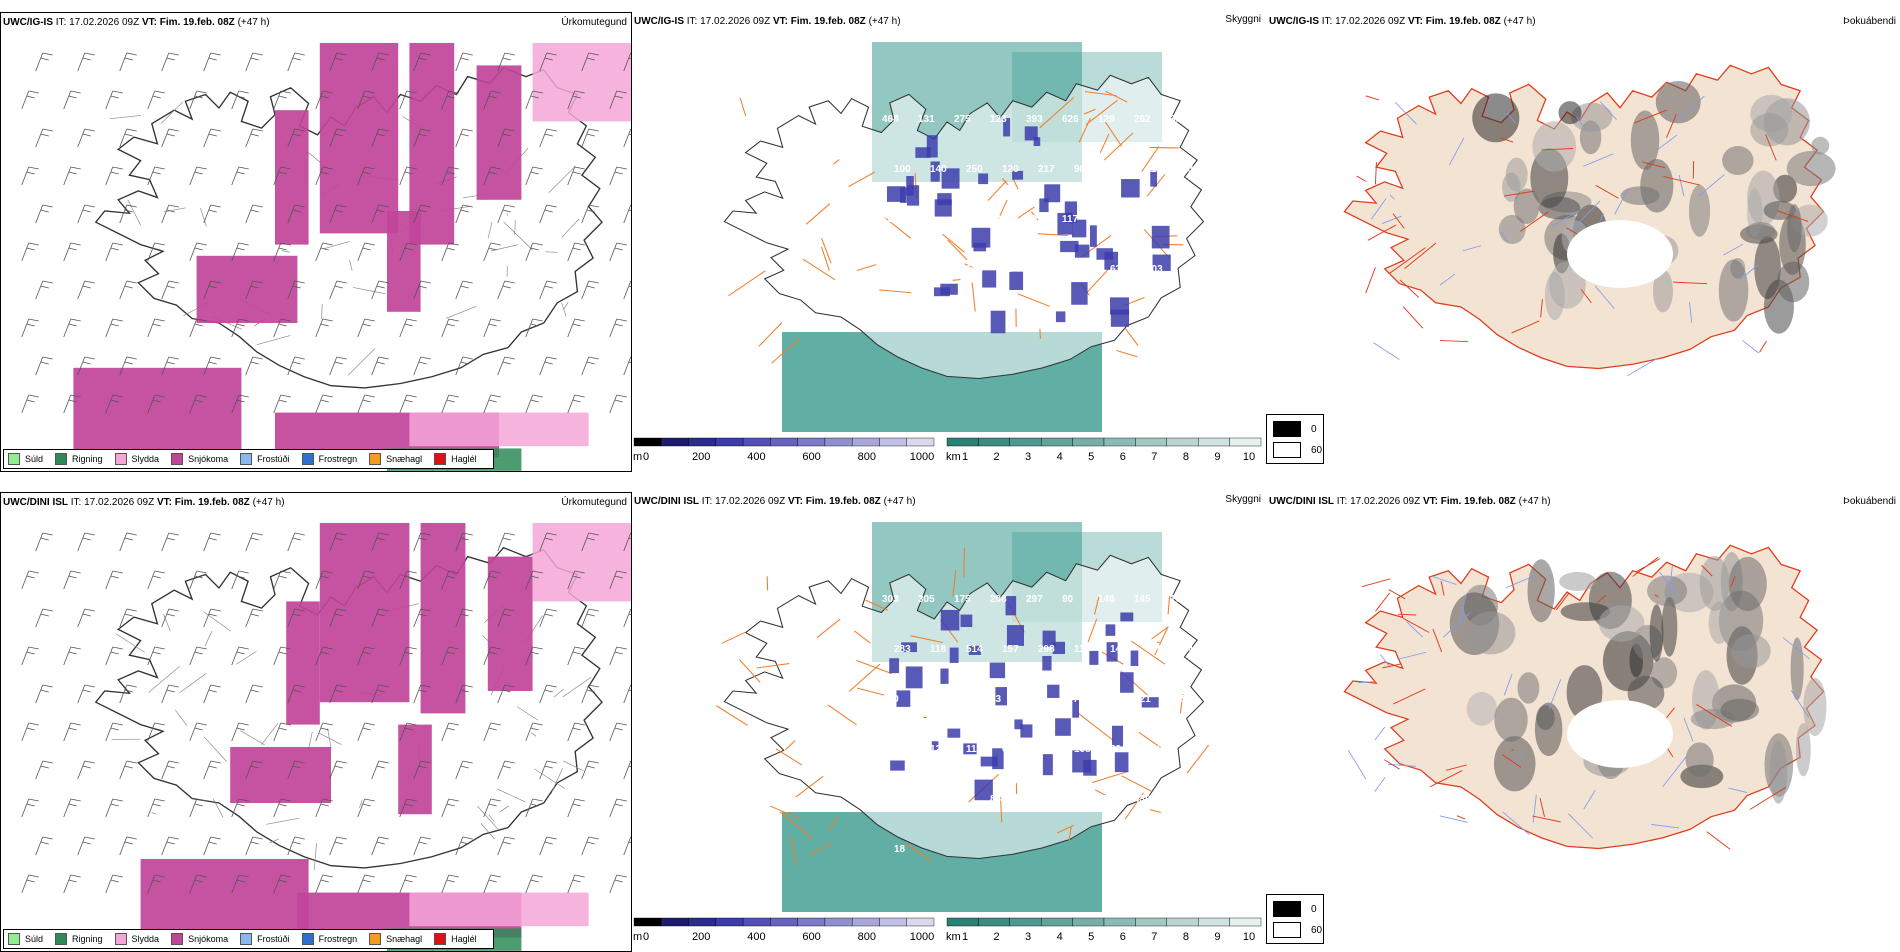 The width and height of the screenshot is (1900, 952). What do you see at coordinates (1070, 699) in the screenshot?
I see `ceiling-value-label: 307` at bounding box center [1070, 699].